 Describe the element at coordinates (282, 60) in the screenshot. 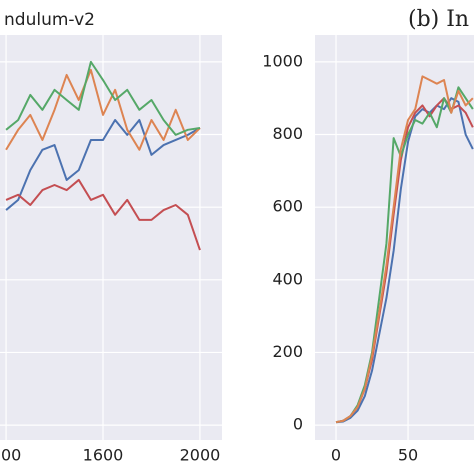

I see `y-tick-label: 1000` at that location.